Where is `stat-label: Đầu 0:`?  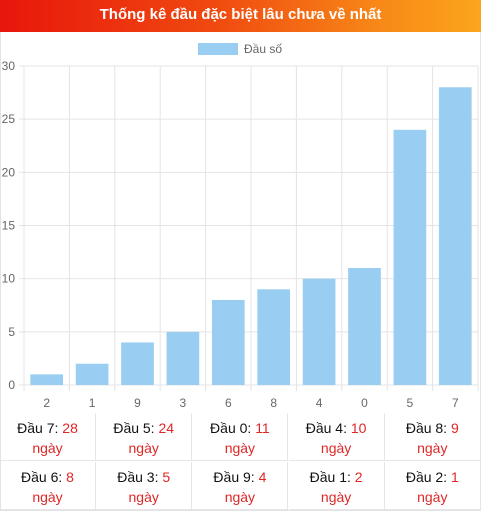
stat-label: Đầu 0: is located at coordinates (231, 428).